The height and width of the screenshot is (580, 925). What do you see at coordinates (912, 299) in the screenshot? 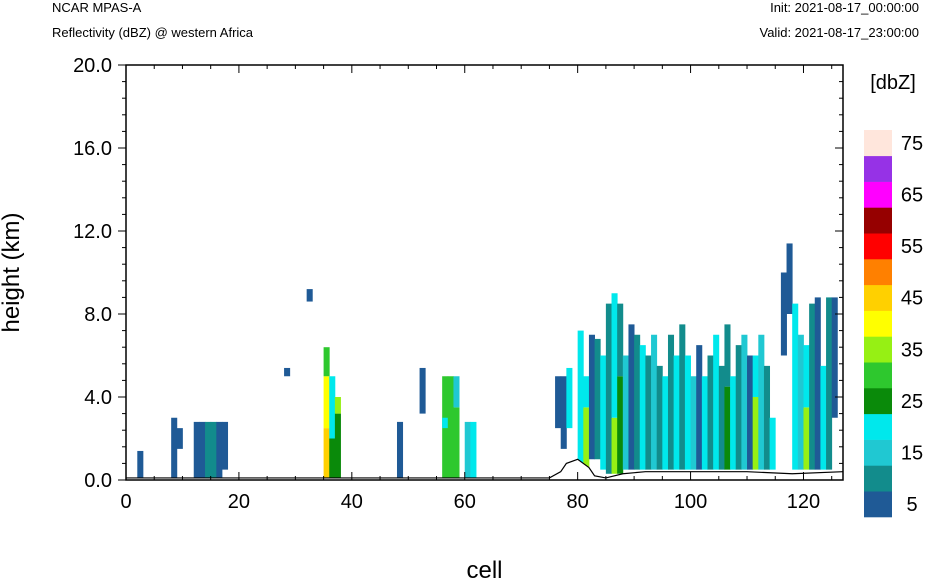
I see `colorbar-label: 45` at bounding box center [912, 299].